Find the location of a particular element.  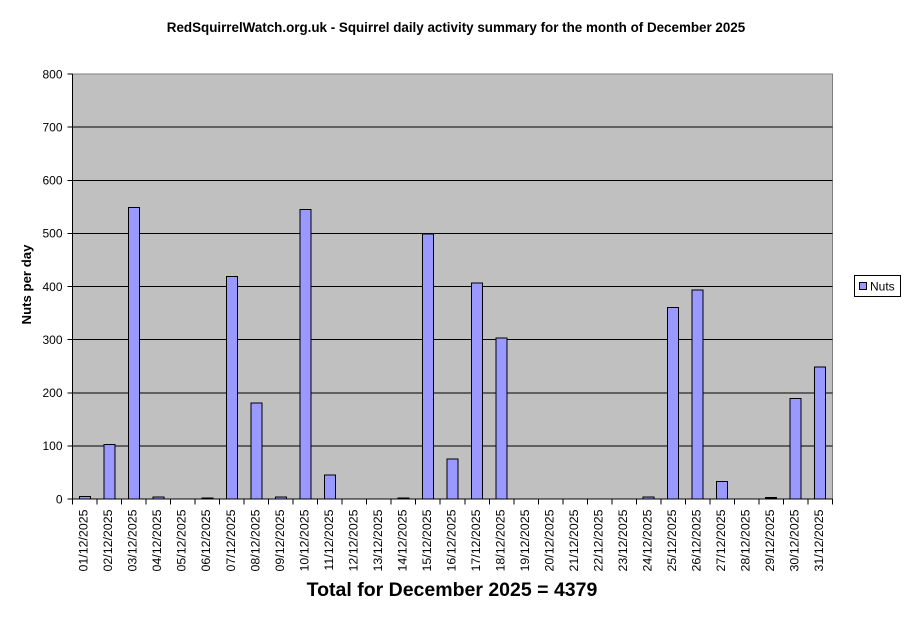

svg-text: 15/12/2025 is located at coordinates (427, 540).